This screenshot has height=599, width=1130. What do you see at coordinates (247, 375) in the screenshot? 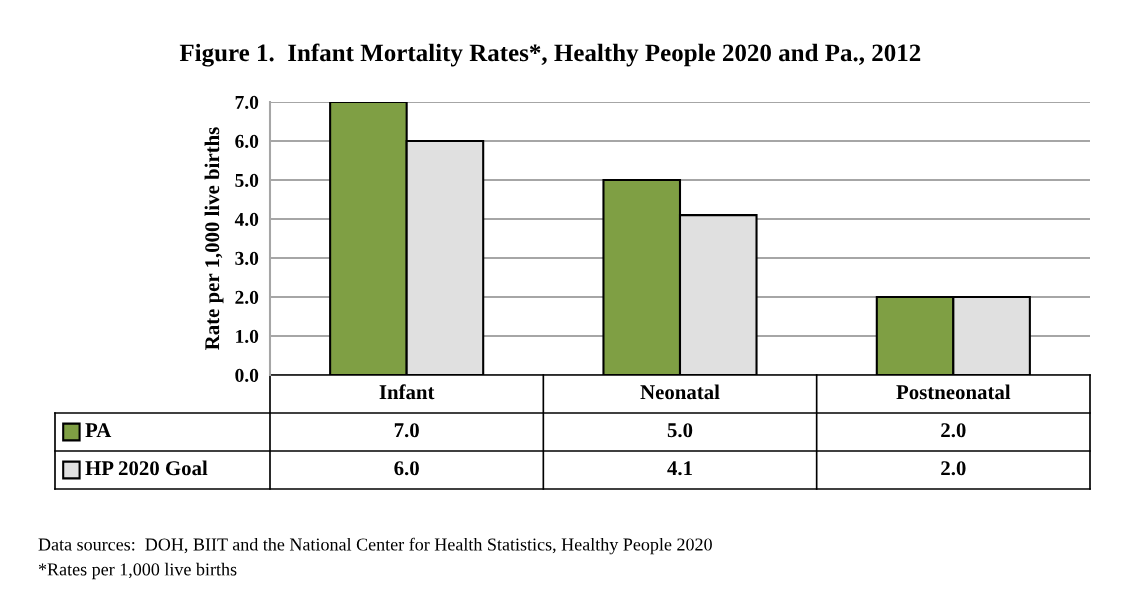
I see `y-tick-label: 0.0` at bounding box center [247, 375].